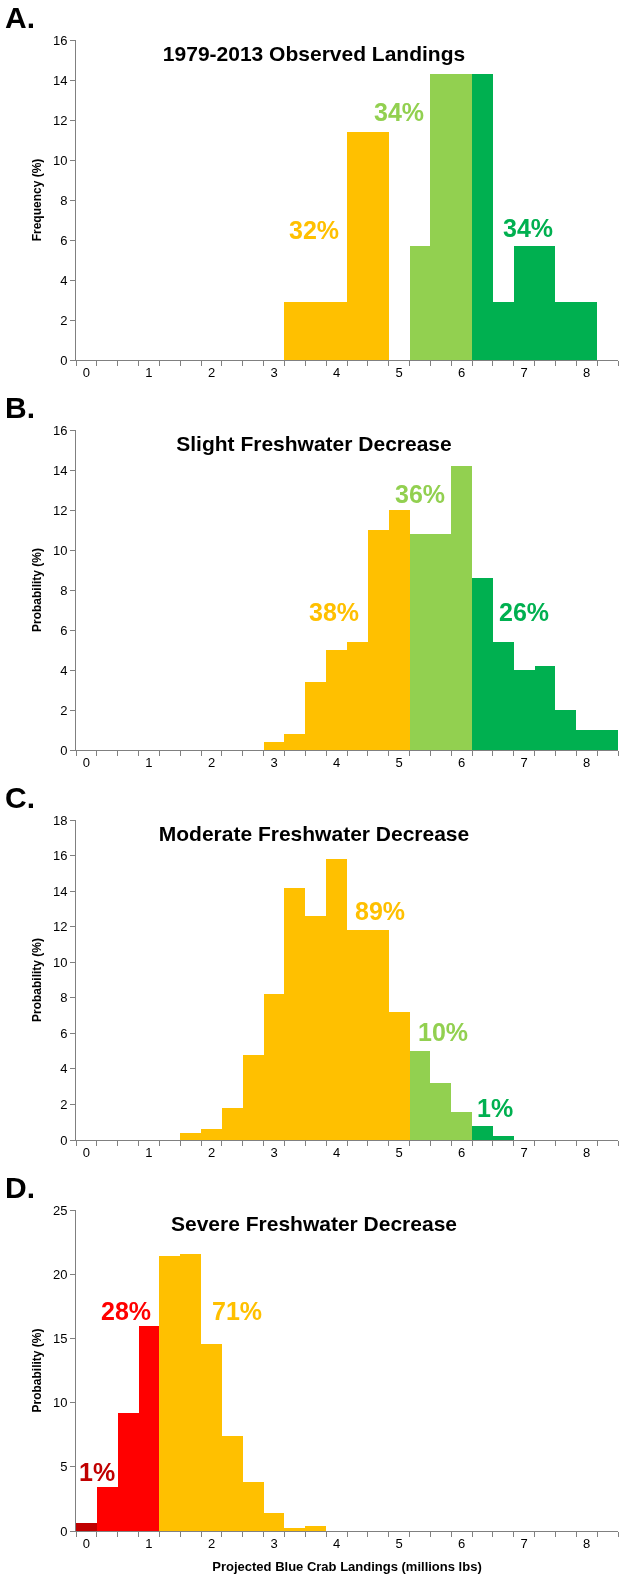  I want to click on y-tick-label: 18, so click(60, 820).